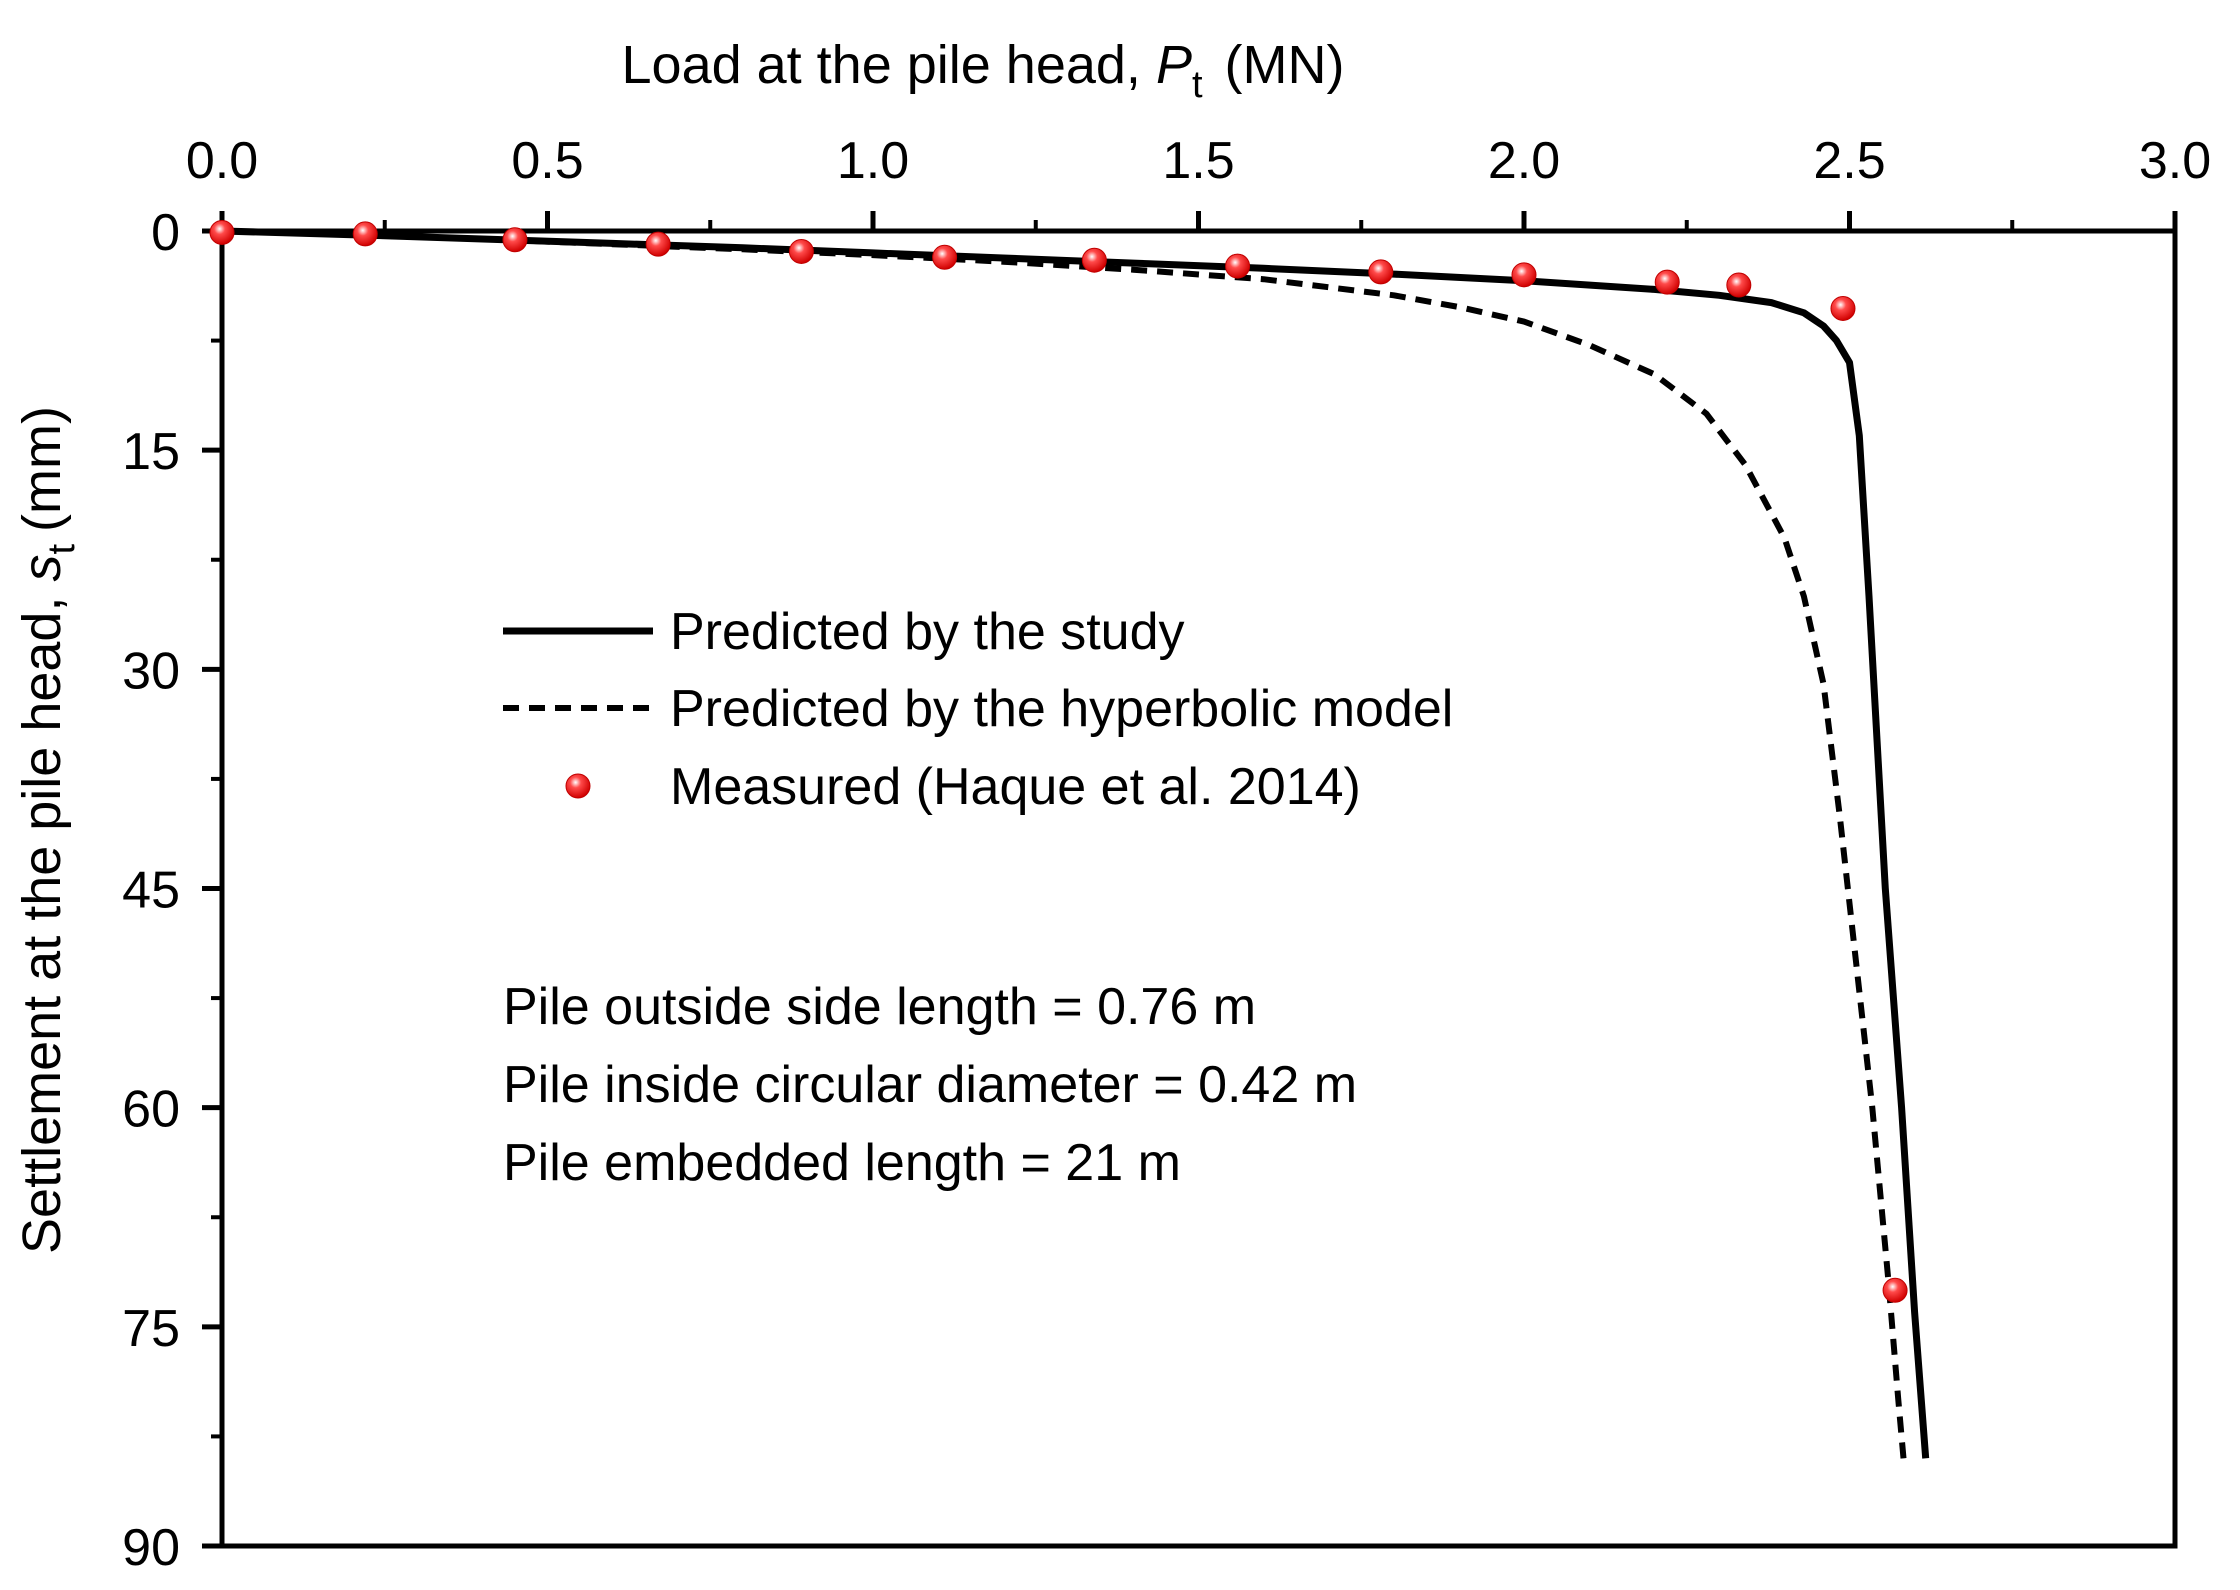 Image resolution: width=2240 pixels, height=1590 pixels. I want to click on annotation-embedded-length: Pile embedded length = 21 m, so click(842, 1163).